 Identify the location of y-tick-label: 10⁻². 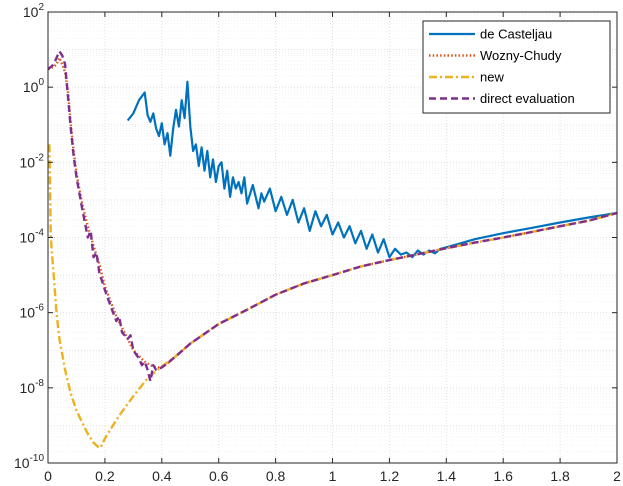
(32, 161).